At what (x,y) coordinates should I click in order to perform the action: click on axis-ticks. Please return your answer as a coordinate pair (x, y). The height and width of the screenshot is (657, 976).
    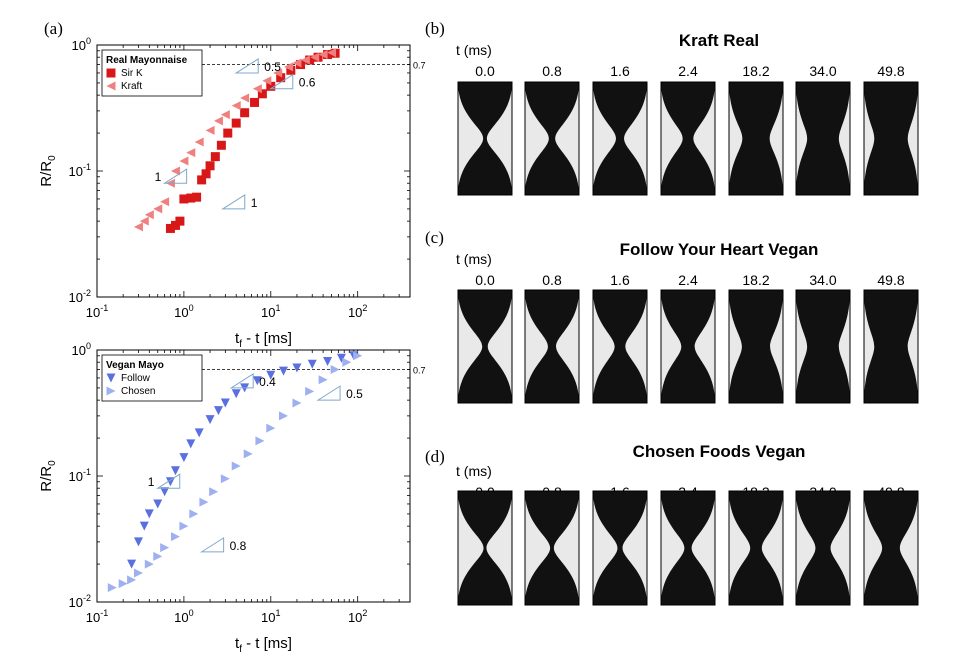
    Looking at the image, I should click on (253, 171).